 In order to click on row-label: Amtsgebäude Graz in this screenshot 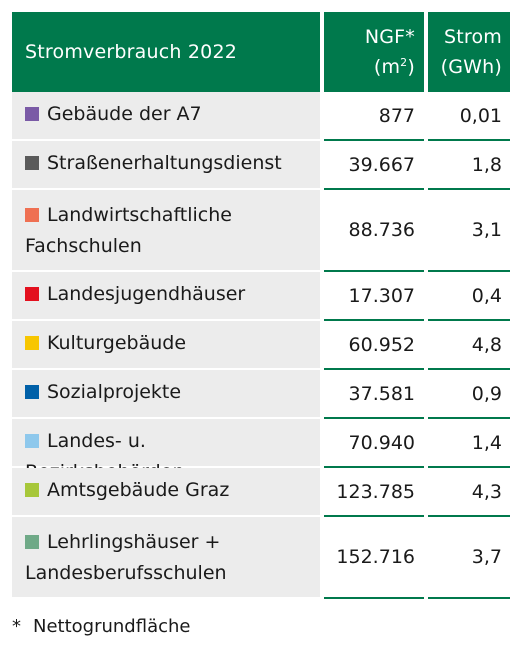, I will do `click(138, 490)`.